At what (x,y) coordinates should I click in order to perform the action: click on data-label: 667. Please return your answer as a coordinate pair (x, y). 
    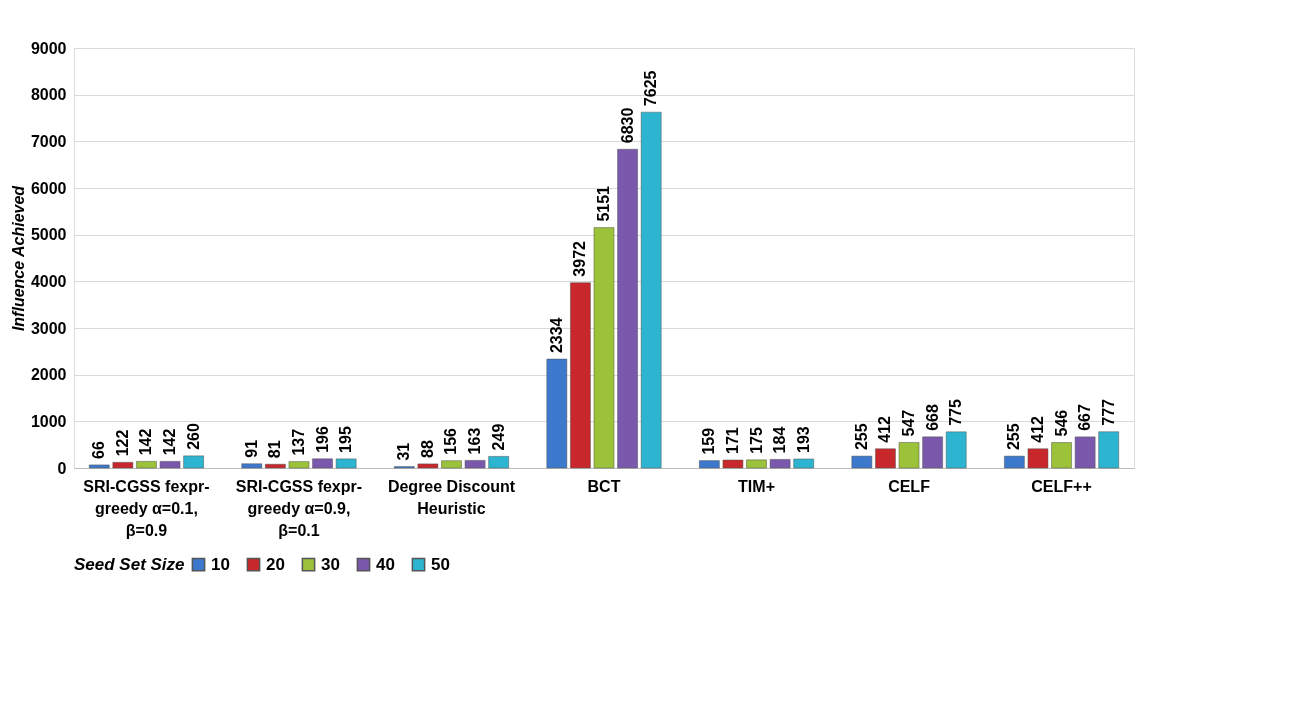
    Looking at the image, I should click on (1085, 417).